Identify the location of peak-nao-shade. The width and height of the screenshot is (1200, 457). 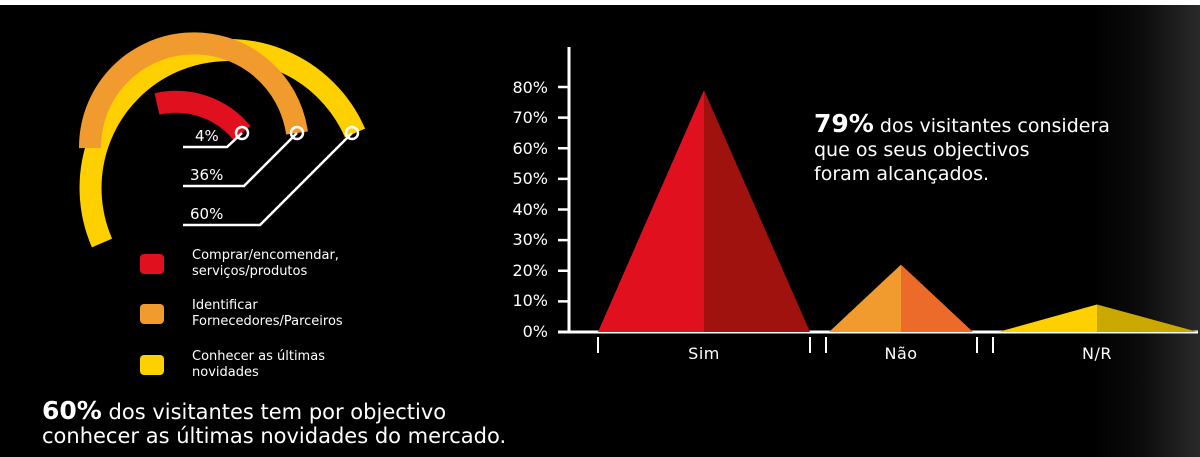
(937, 298).